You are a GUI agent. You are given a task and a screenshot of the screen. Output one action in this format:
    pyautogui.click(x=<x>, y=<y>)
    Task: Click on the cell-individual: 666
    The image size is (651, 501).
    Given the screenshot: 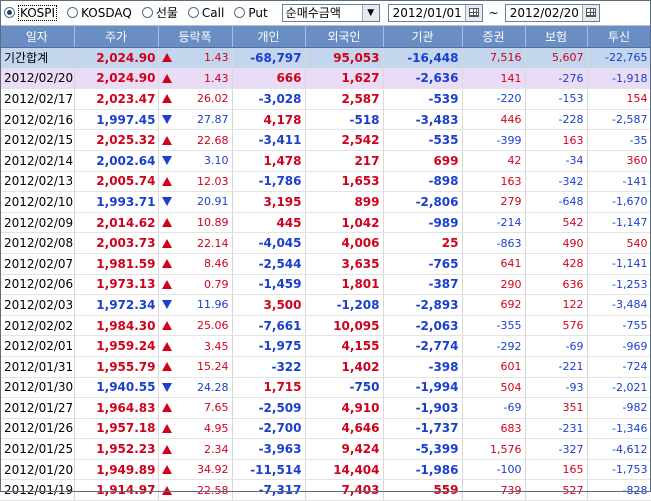 What is the action you would take?
    pyautogui.click(x=269, y=79)
    